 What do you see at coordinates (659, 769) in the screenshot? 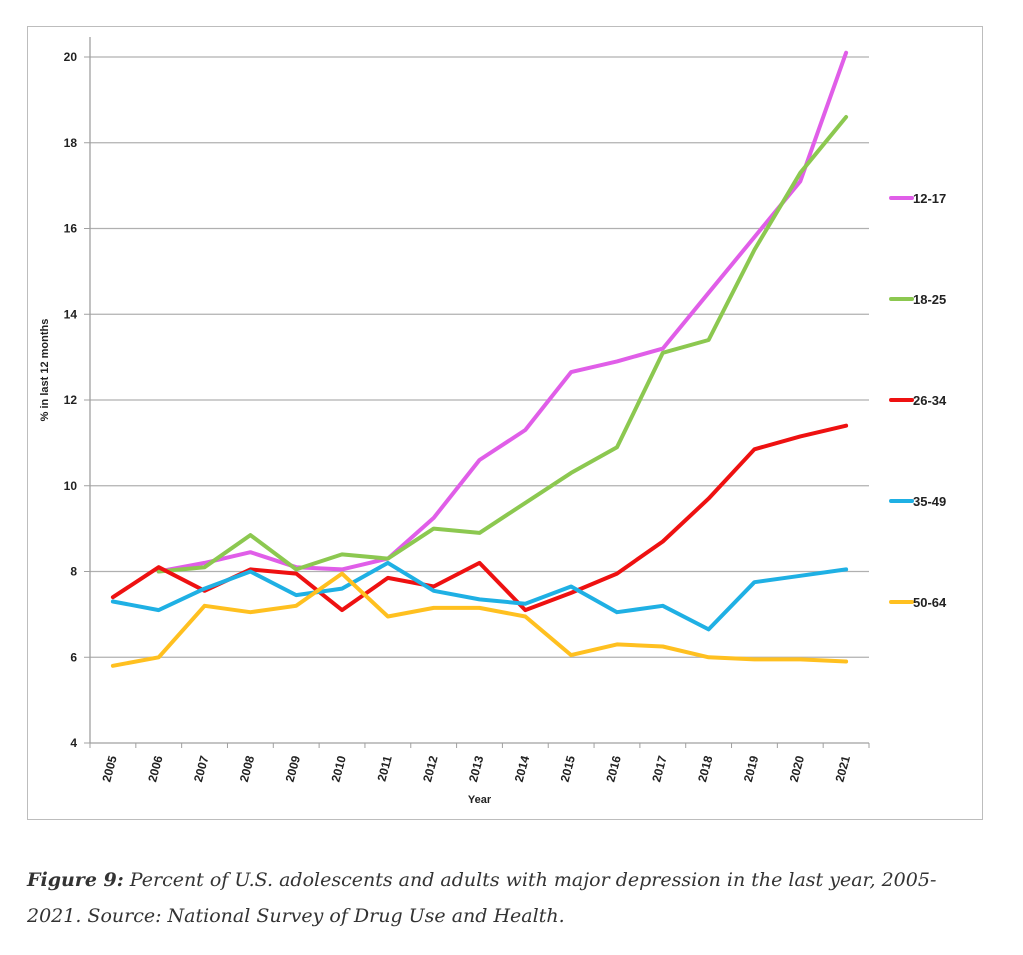
I see `x-tick-label: 2017` at bounding box center [659, 769].